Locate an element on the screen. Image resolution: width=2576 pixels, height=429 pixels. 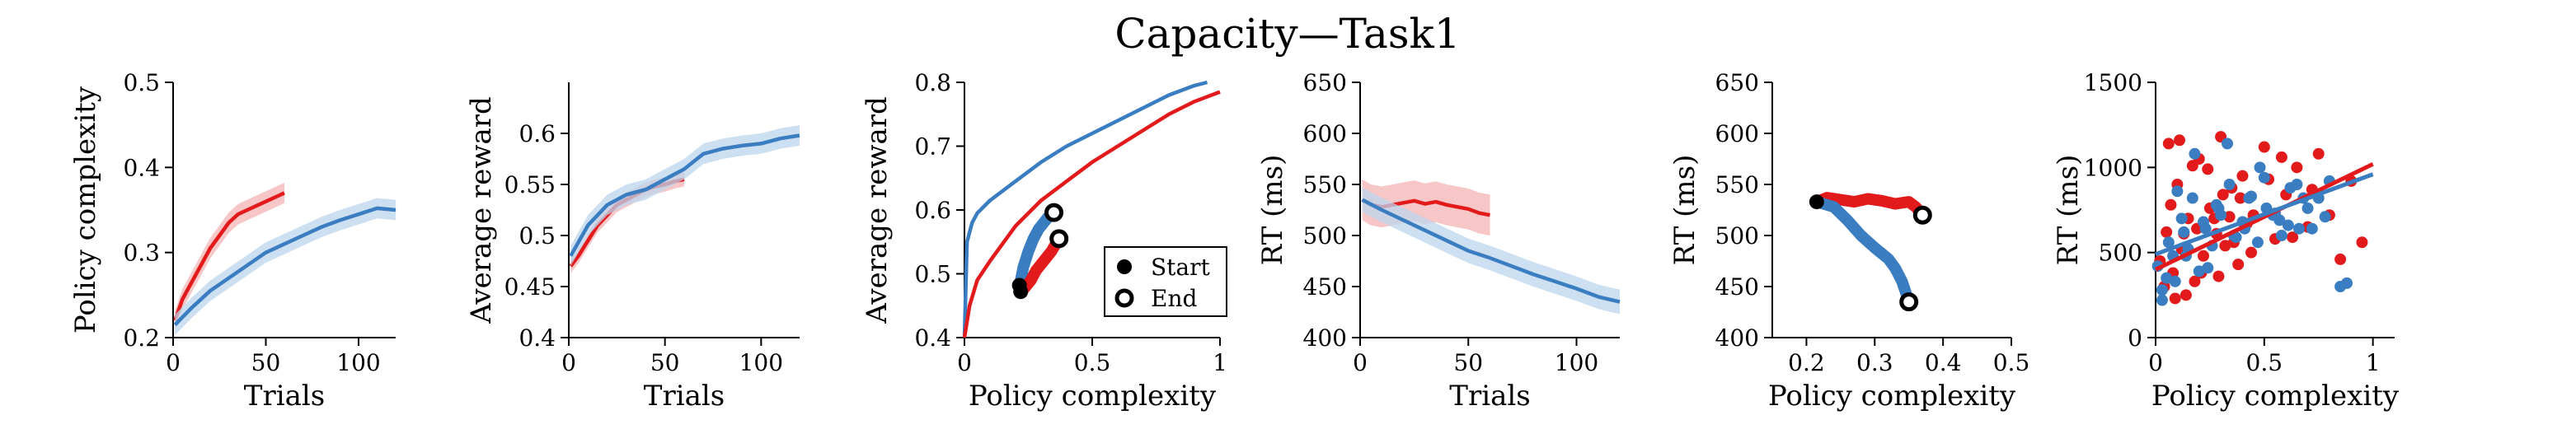
legend-label: Start is located at coordinates (1181, 267).